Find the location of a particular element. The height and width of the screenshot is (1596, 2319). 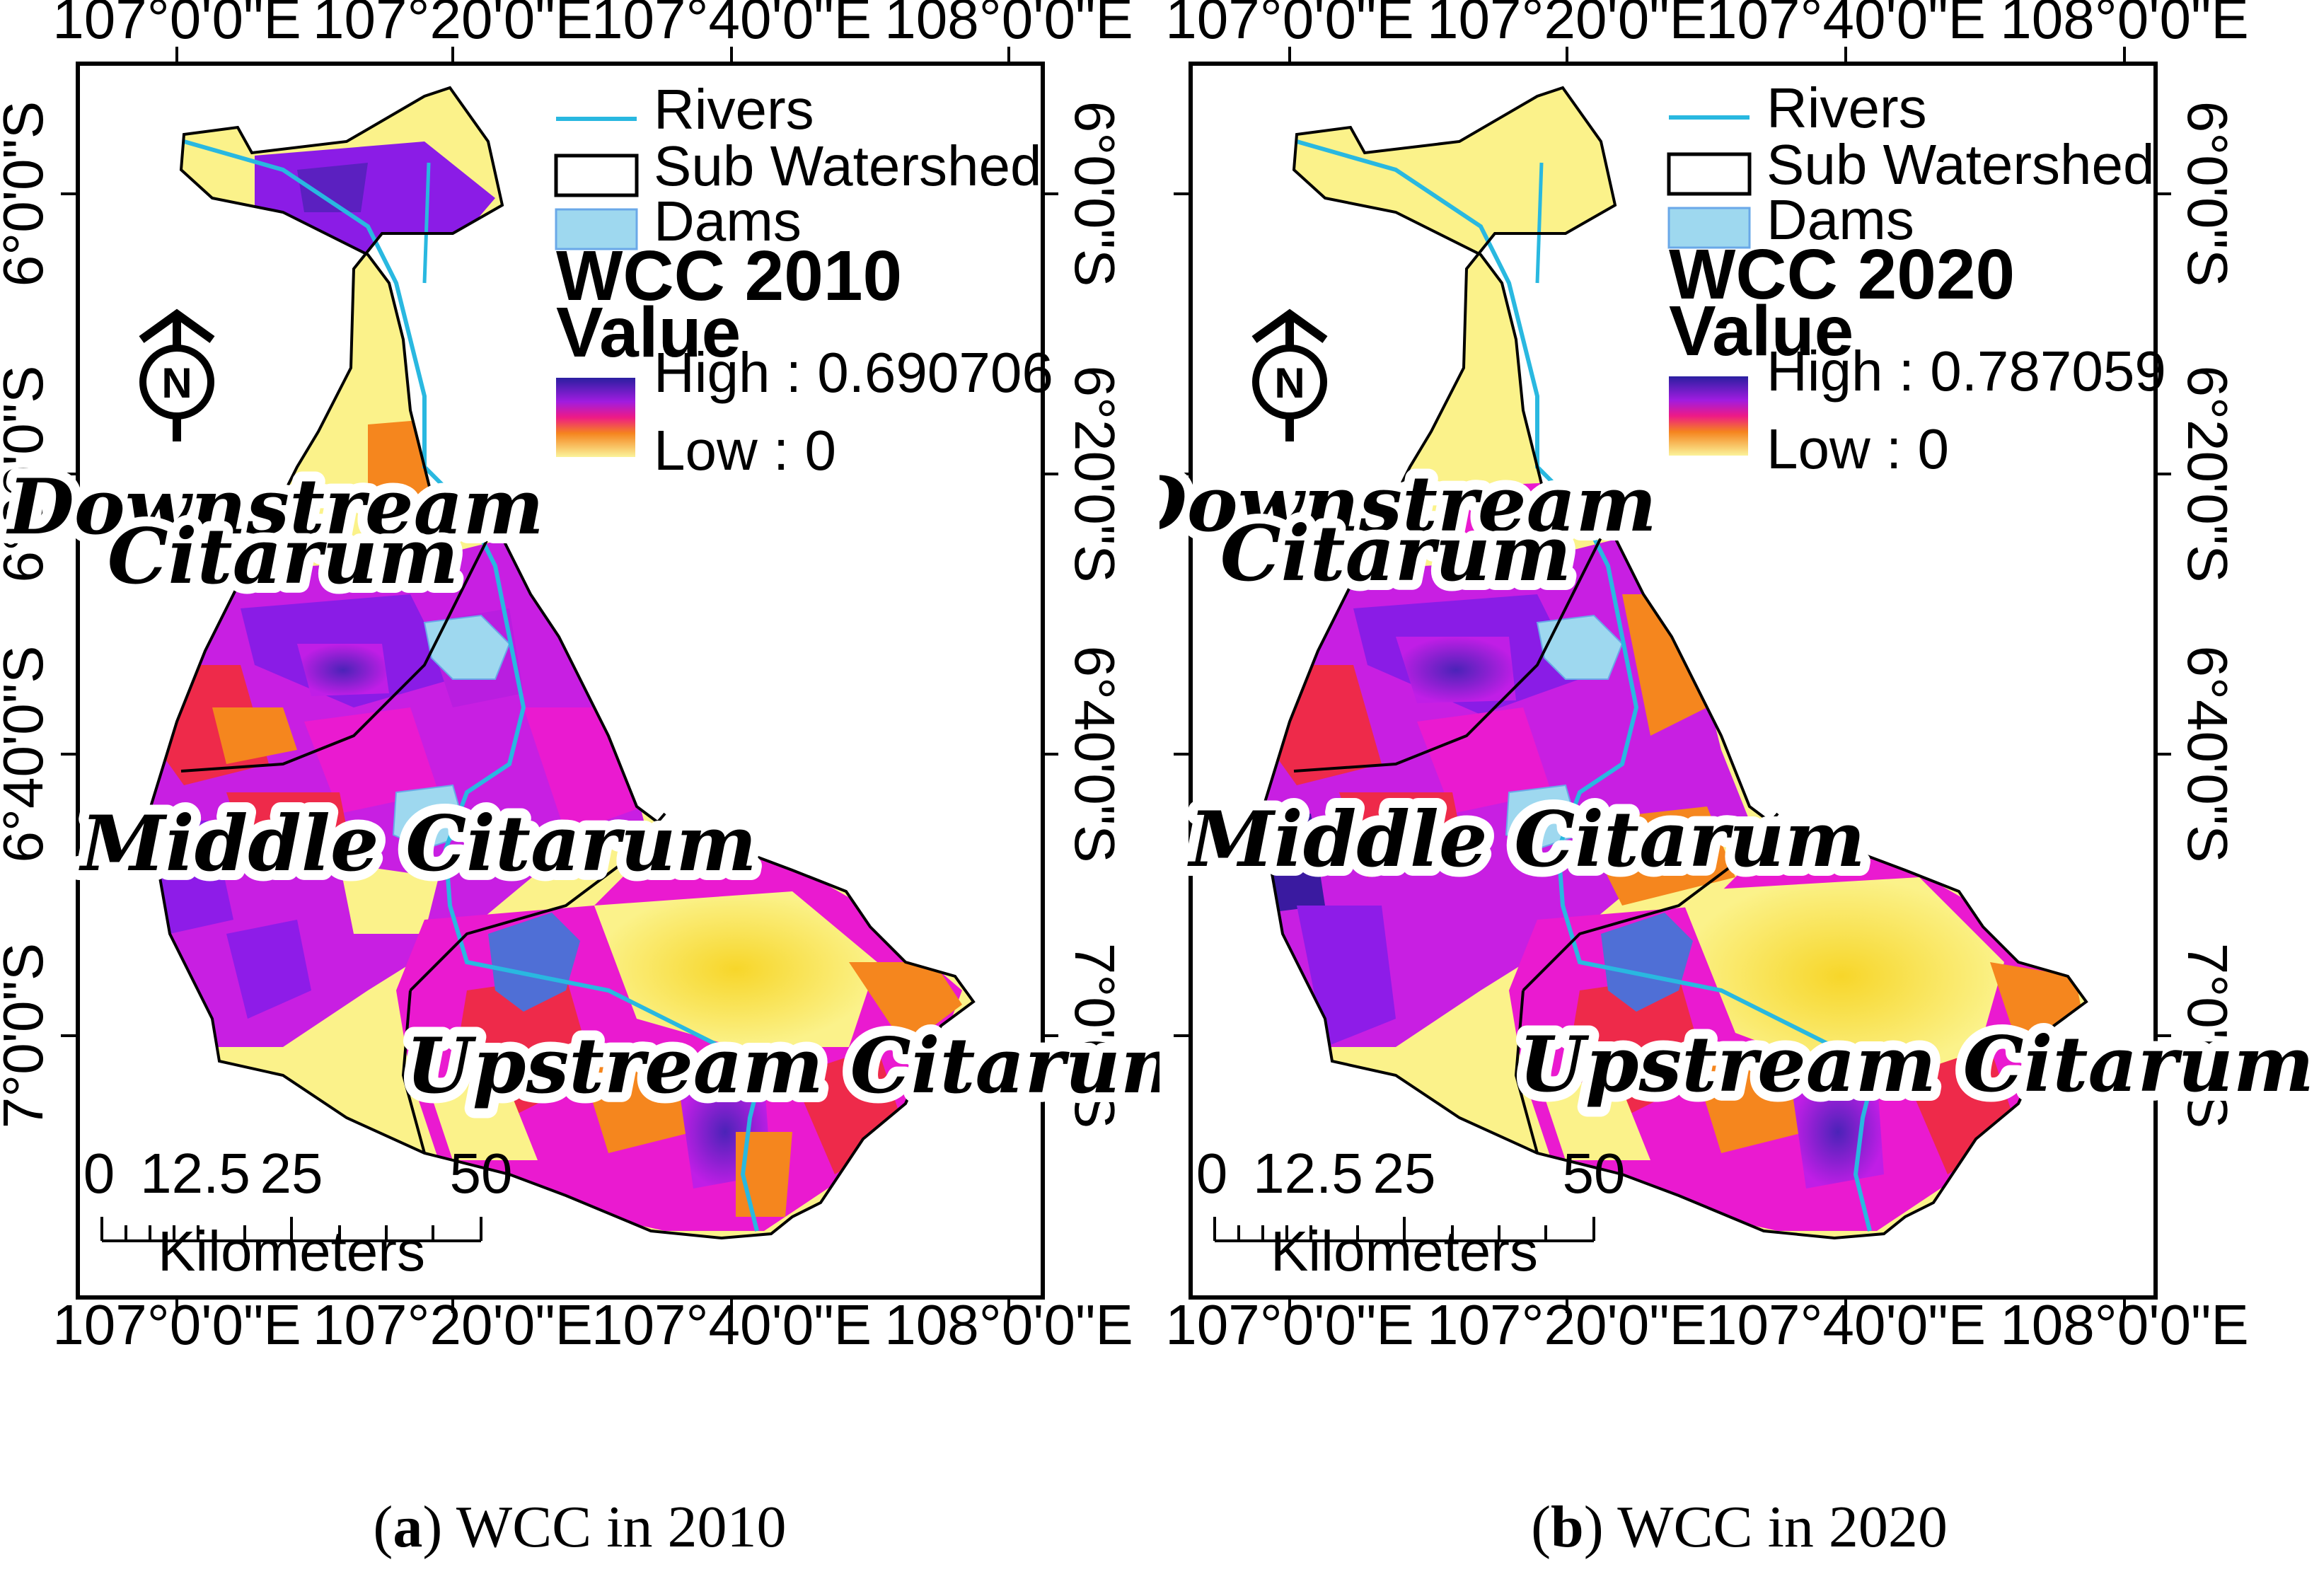

left-latitude-labels: 6°0'0"S 6°20'0"S 6°40'0"S 7°0'0"S is located at coordinates (27, 615).